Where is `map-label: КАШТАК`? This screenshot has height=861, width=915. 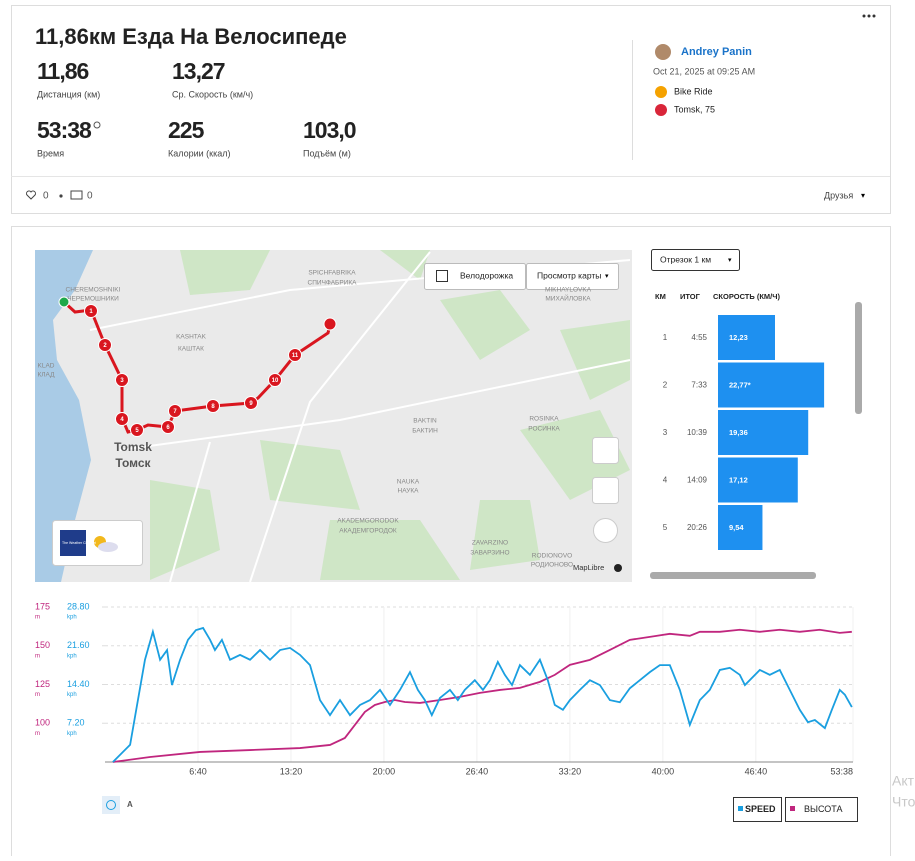 map-label: КАШТАК is located at coordinates (191, 349).